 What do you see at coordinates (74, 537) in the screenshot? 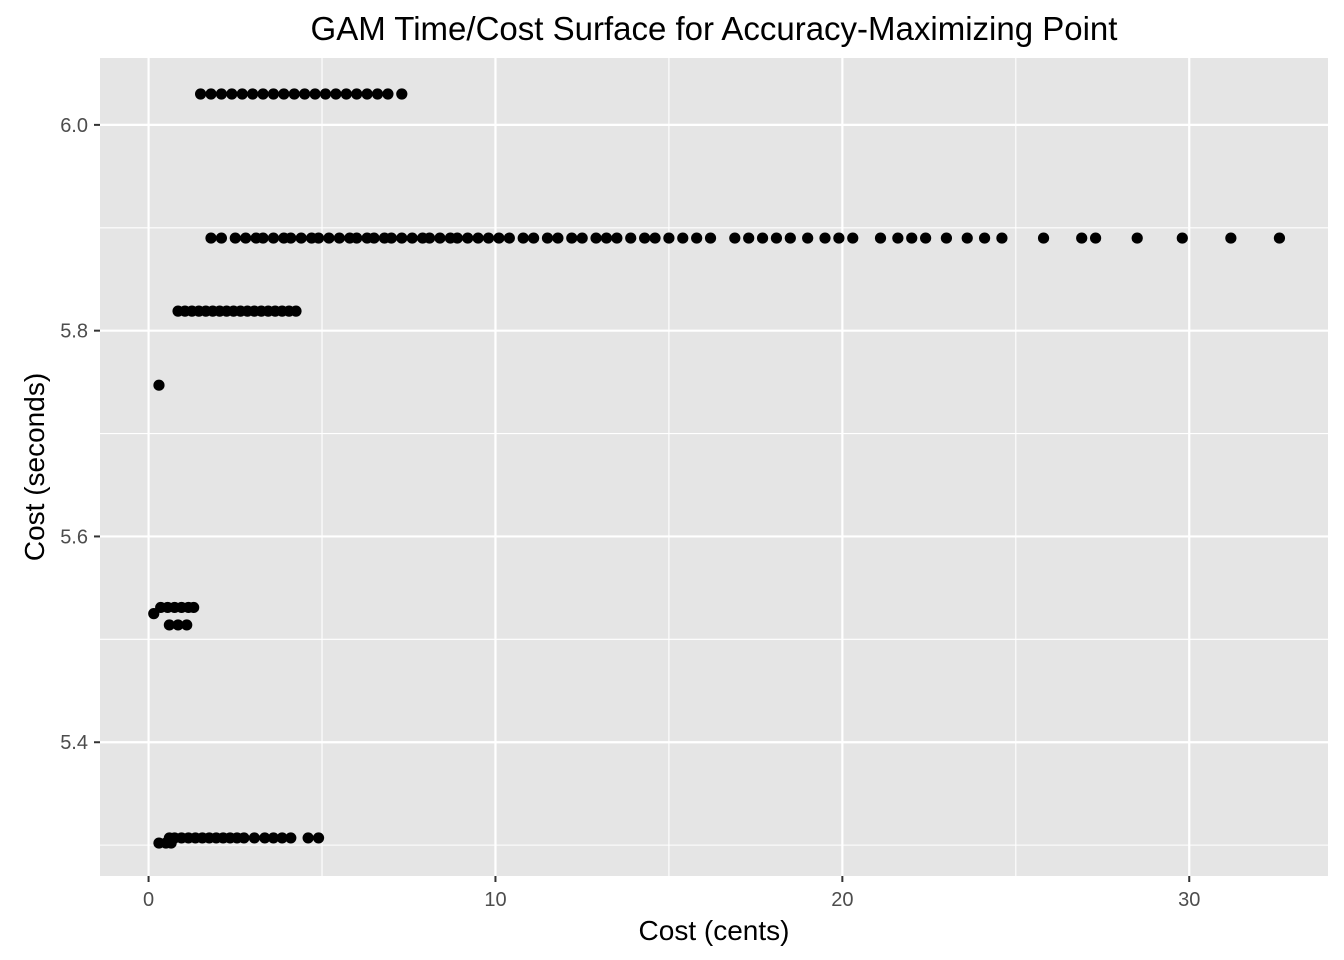
I see `y-tick-label: 5.6` at bounding box center [74, 537].